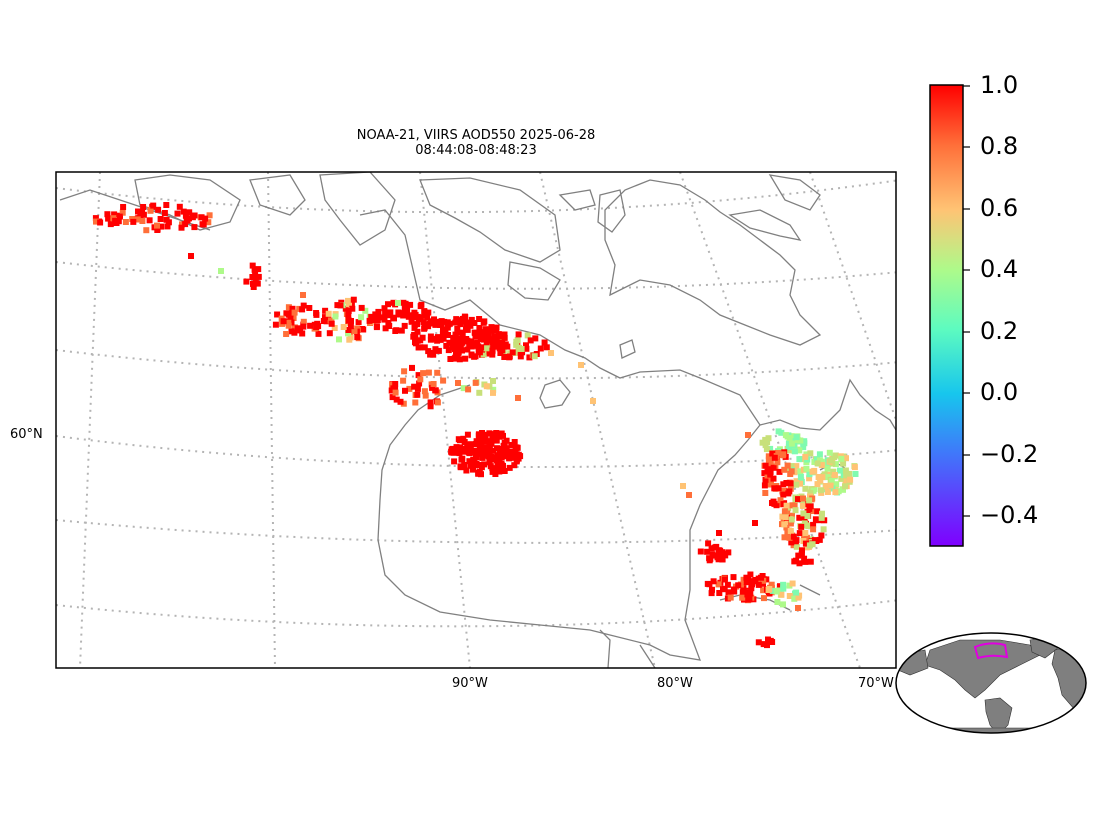  Describe the element at coordinates (999, 392) in the screenshot. I see `colorbar-tick-label: 0.0` at that location.